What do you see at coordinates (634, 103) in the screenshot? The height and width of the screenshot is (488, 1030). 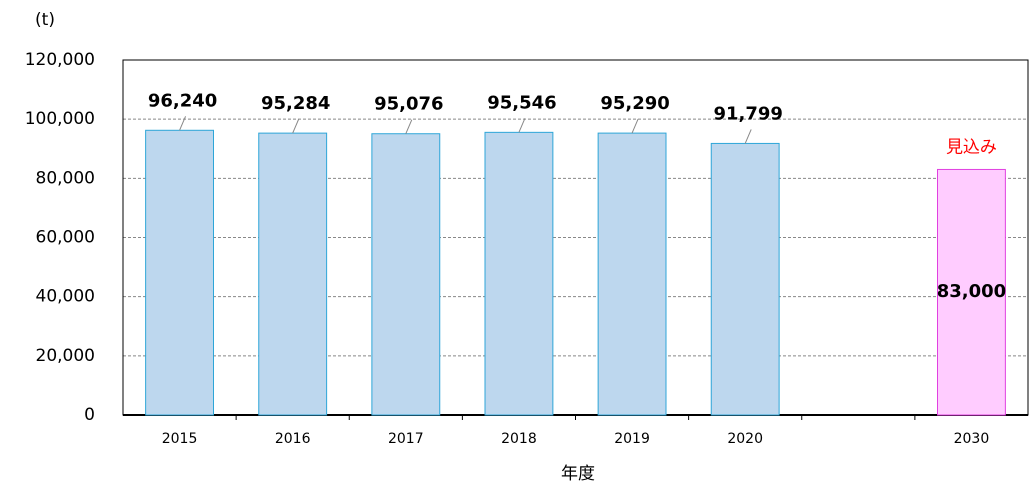 I see `data-label: 95,290` at bounding box center [634, 103].